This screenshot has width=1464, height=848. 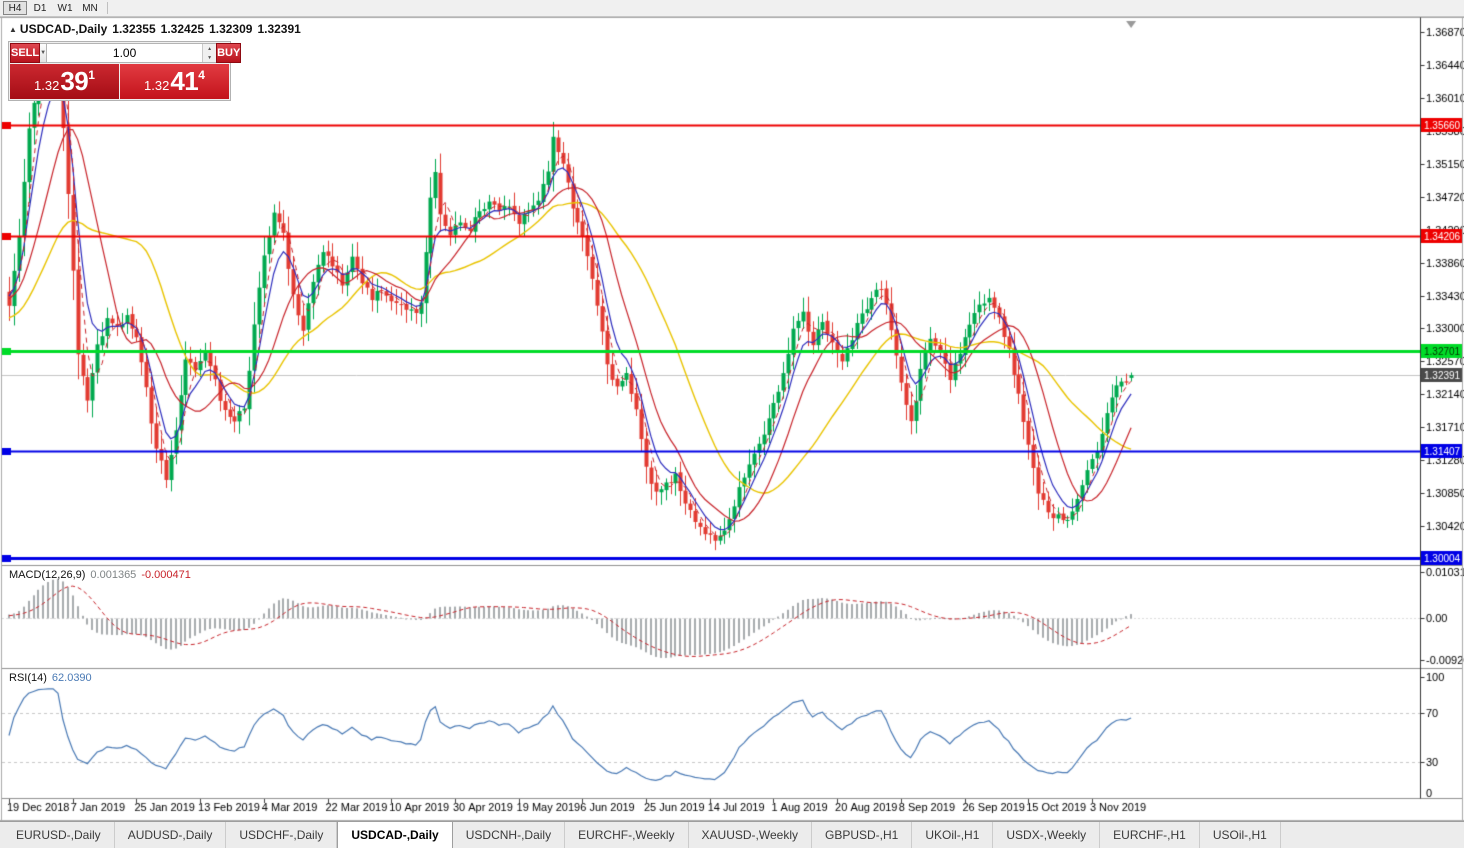 What do you see at coordinates (74, 81) in the screenshot?
I see `sell-price-big-digits: 39` at bounding box center [74, 81].